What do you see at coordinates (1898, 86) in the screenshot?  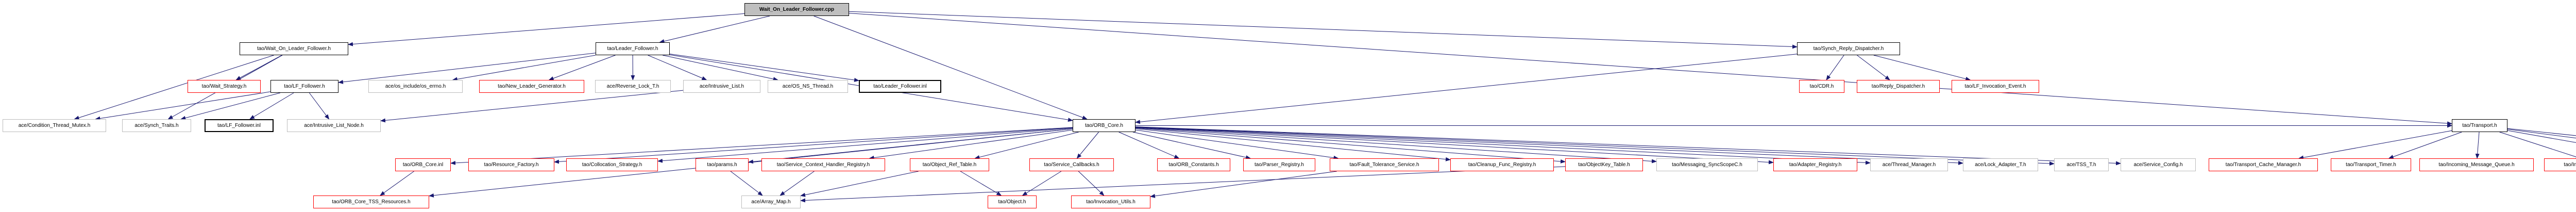 I see `graph-node-reply-dispatcher: tao/Reply_Dispatcher.h` at bounding box center [1898, 86].